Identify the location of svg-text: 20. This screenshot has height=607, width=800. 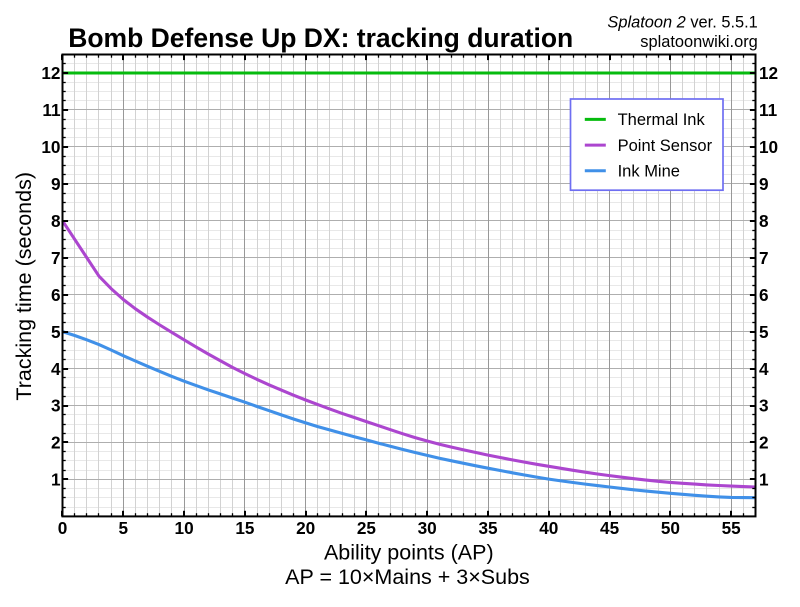
(305, 528).